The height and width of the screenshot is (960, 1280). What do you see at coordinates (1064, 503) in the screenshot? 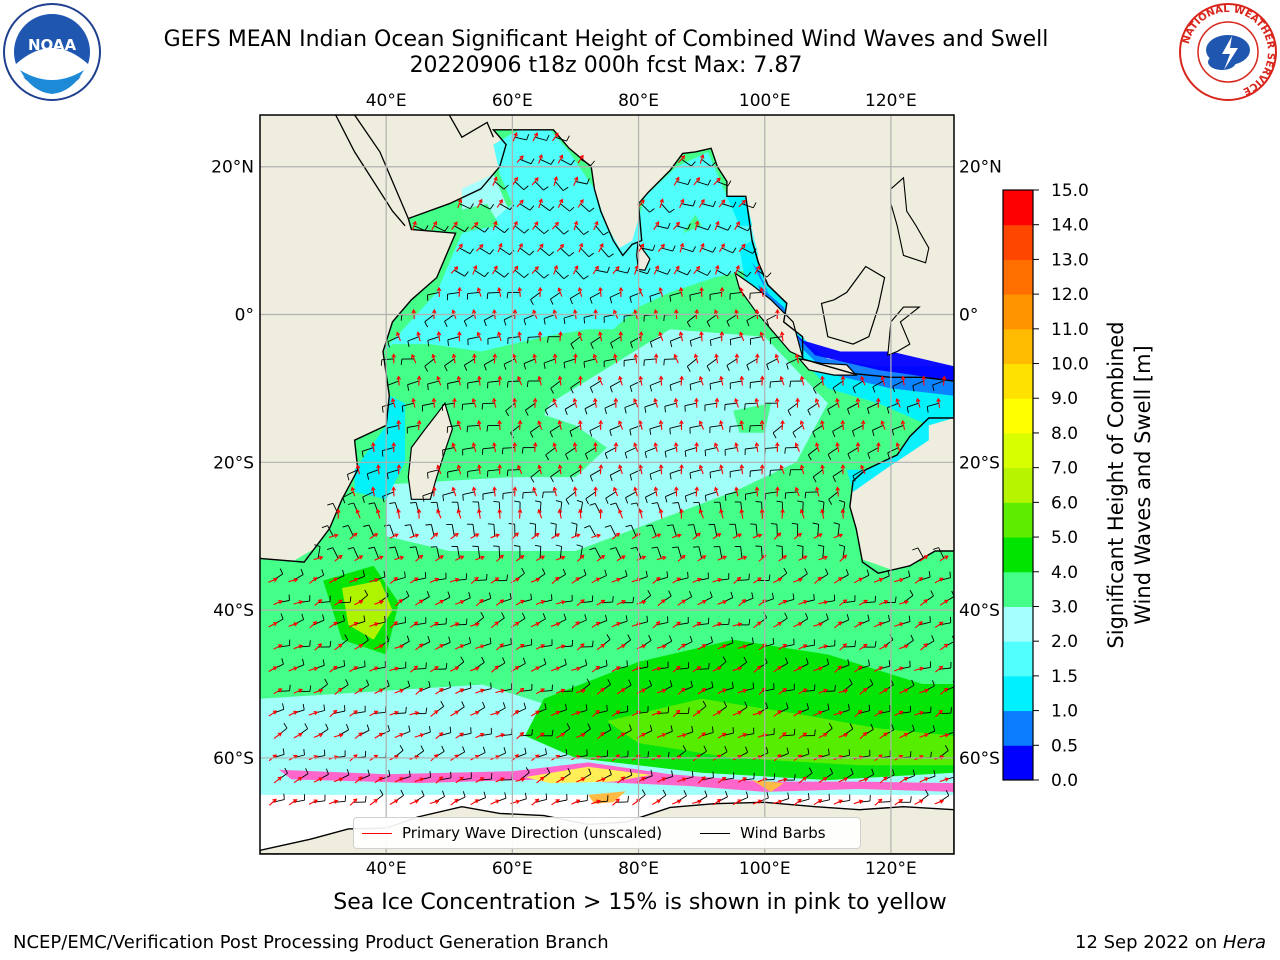
I see `colorbar-tick-label: 6.0` at bounding box center [1064, 503].